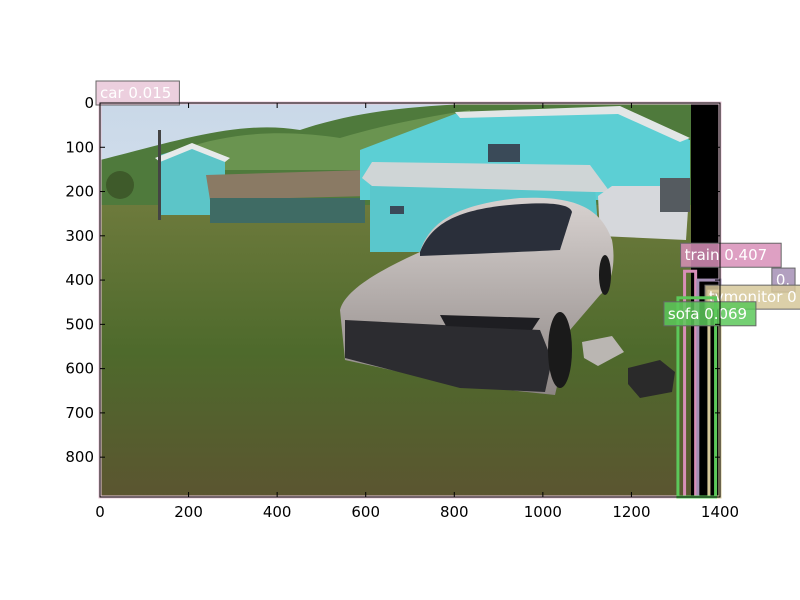  I want to click on y-tick-label: 700, so click(79, 413).